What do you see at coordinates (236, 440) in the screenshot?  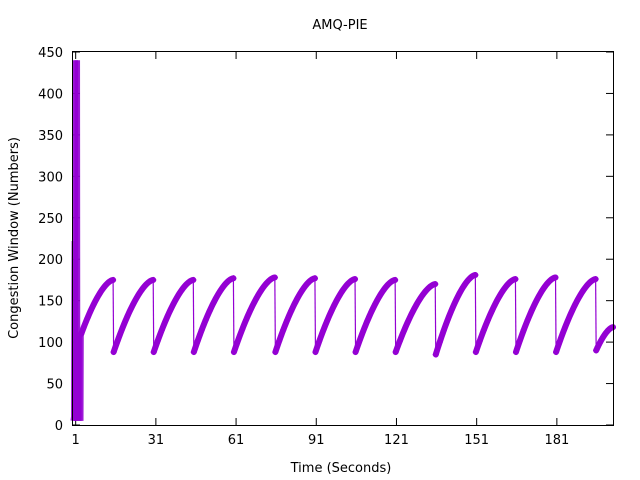 I see `x-tick-label: 61` at bounding box center [236, 440].